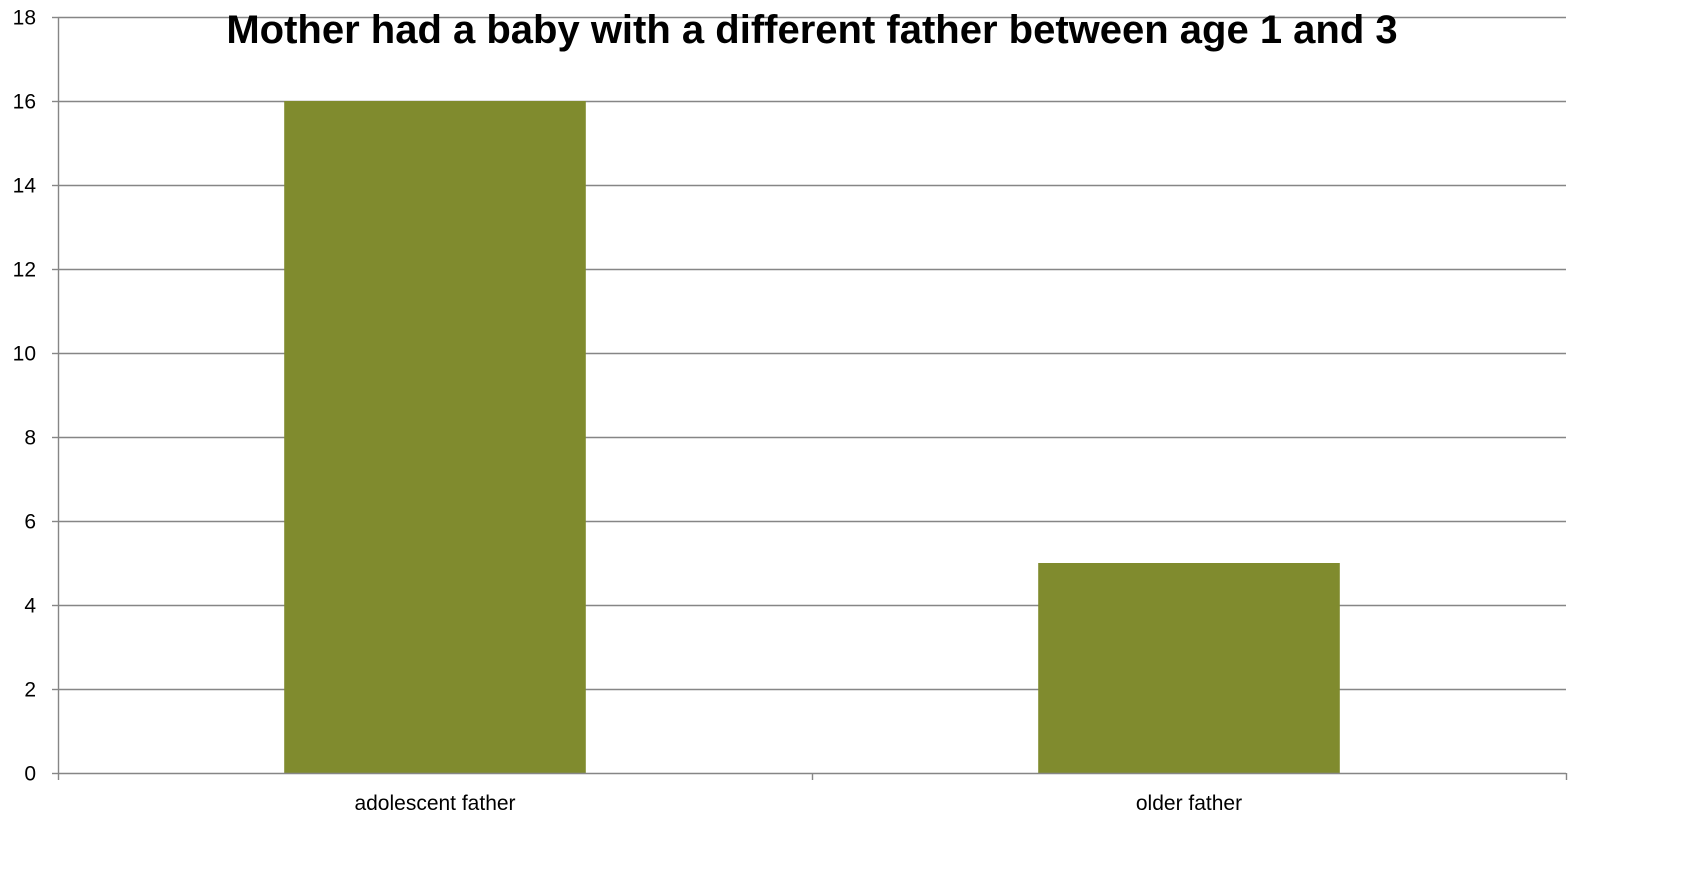  Describe the element at coordinates (30, 438) in the screenshot. I see `y-tick-label: 8` at that location.